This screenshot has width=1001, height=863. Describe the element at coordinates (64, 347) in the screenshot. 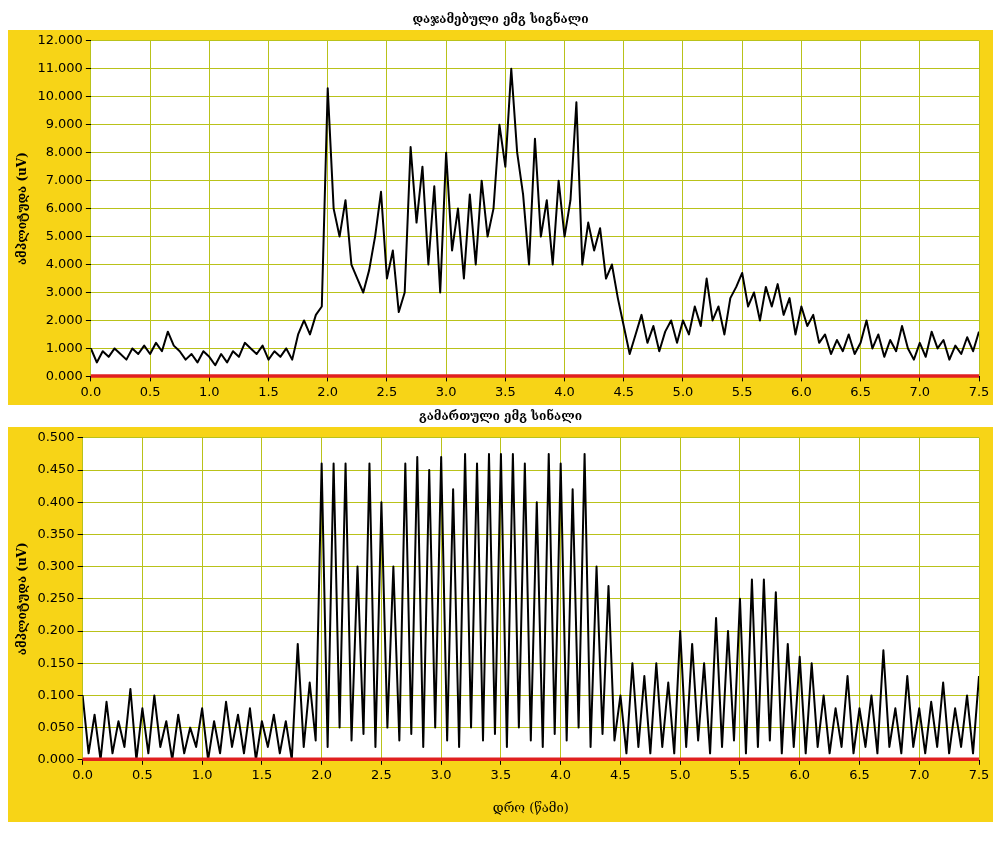

I see `y-tick-label: 1.000` at that location.